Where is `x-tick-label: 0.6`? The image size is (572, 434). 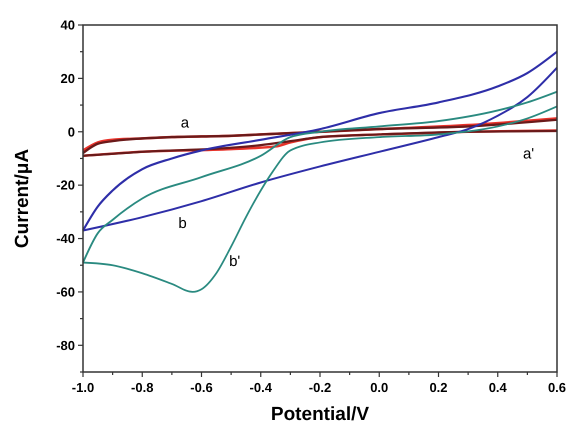
x-tick-label: 0.6 is located at coordinates (557, 387).